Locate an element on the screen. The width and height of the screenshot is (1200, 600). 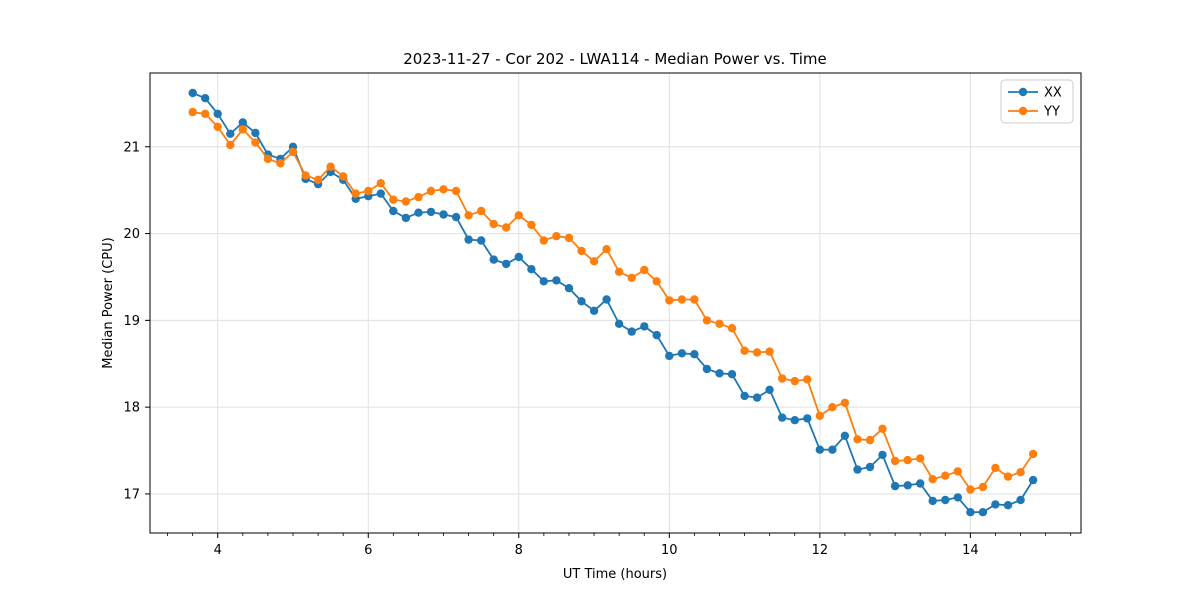
legend-label-xx: XX is located at coordinates (1053, 93).